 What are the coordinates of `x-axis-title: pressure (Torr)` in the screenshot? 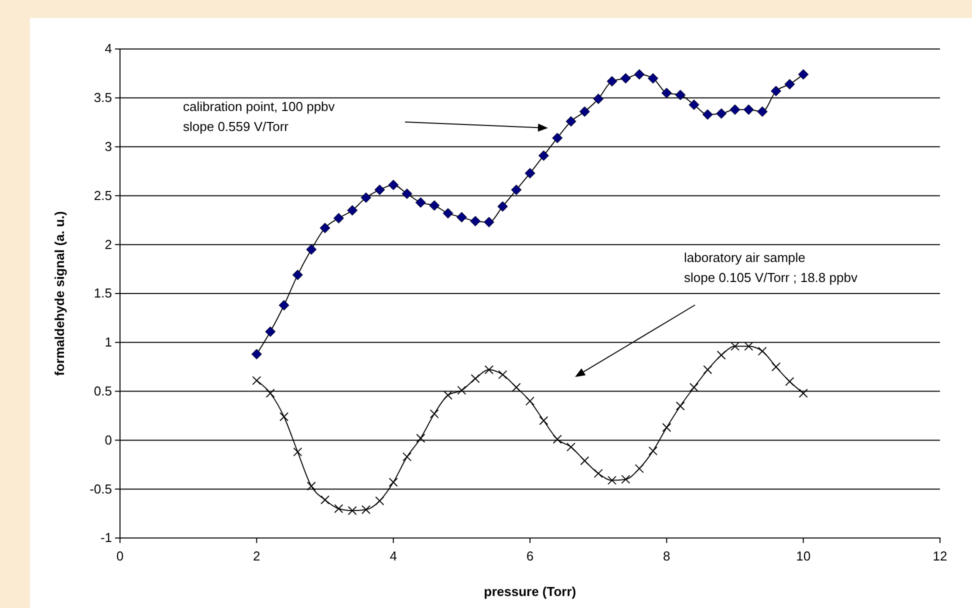 It's located at (530, 591).